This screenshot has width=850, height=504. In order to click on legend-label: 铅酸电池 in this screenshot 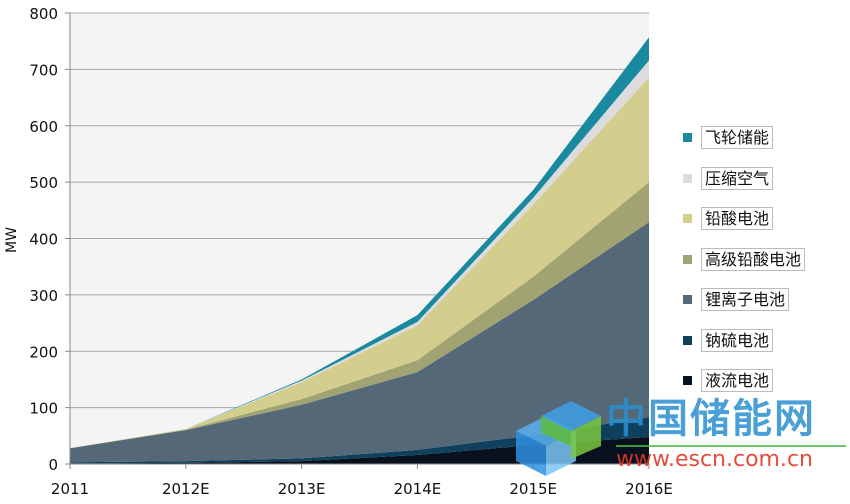, I will do `click(737, 218)`.